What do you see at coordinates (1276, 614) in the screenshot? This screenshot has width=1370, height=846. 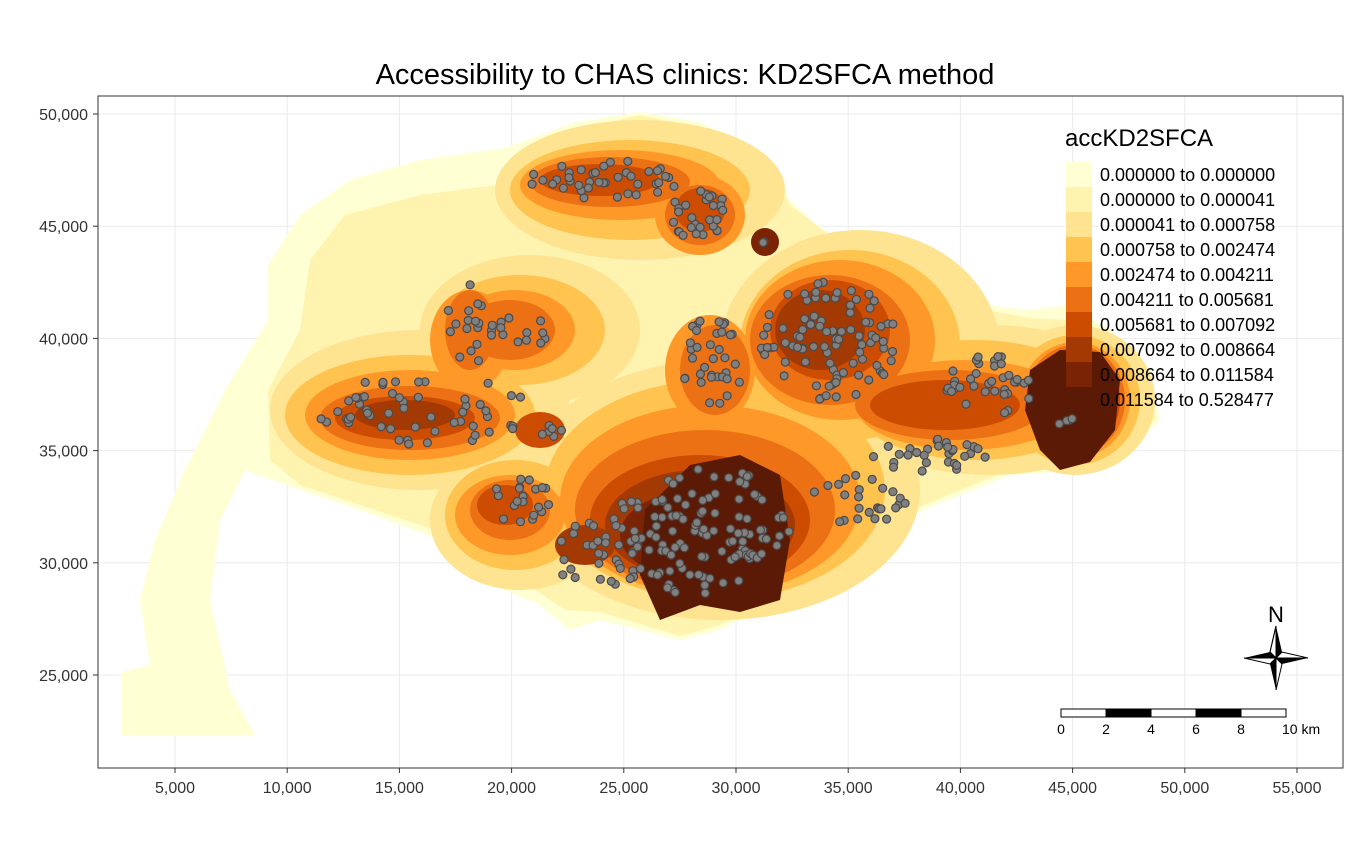 I see `north-label: N` at bounding box center [1276, 614].